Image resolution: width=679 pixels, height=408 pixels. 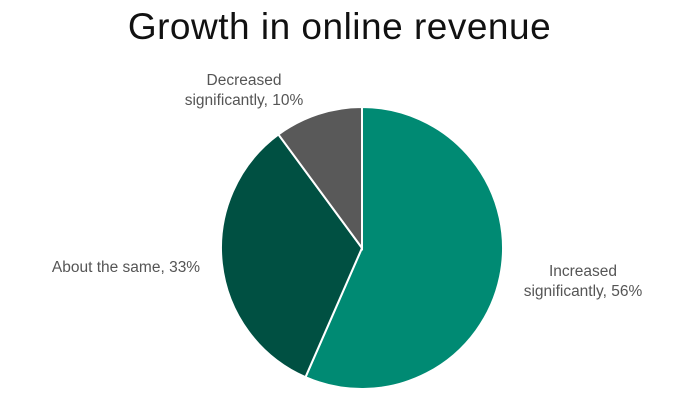 What do you see at coordinates (583, 291) in the screenshot?
I see `slice-label-line: significantly, 56%` at bounding box center [583, 291].